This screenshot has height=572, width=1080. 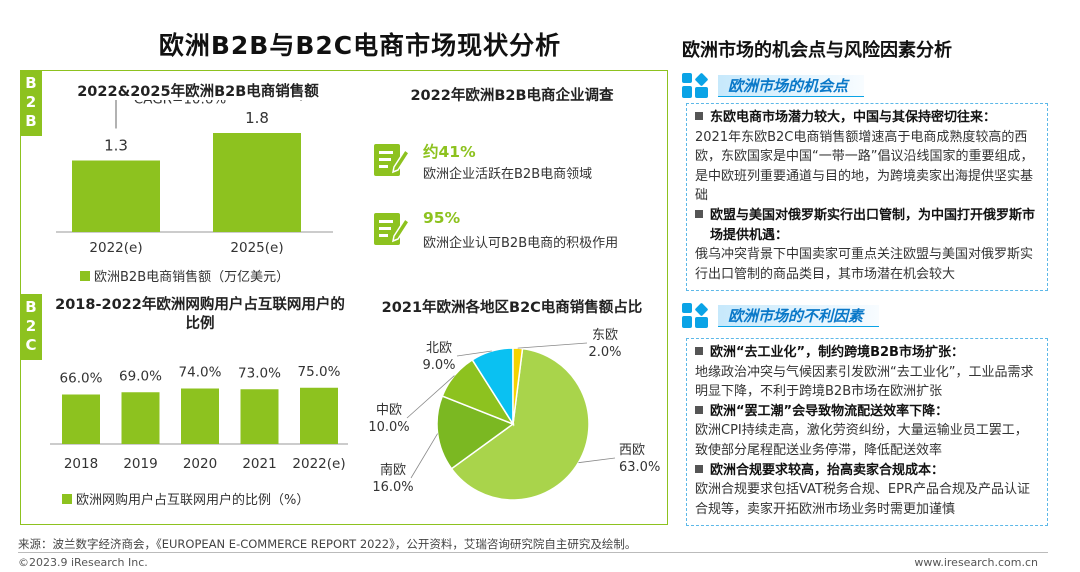 What do you see at coordinates (200, 373) in the screenshot?
I see `data-label: 74.0%` at bounding box center [200, 373].